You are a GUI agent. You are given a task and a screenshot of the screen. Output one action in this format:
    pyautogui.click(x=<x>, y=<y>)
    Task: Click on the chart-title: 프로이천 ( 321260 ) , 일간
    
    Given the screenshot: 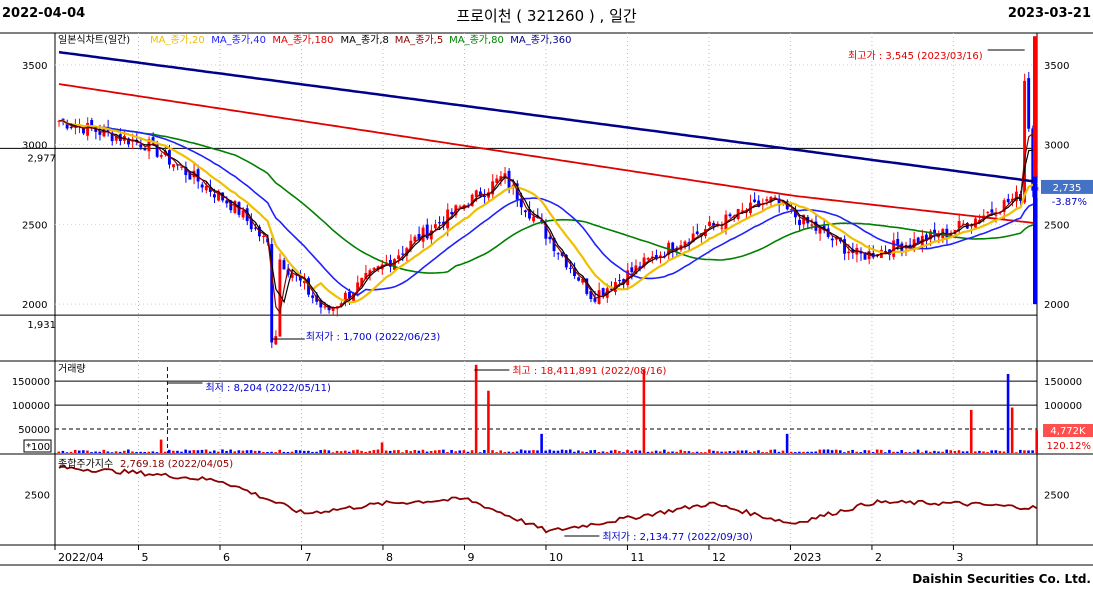 What is the action you would take?
    pyautogui.click(x=546, y=16)
    